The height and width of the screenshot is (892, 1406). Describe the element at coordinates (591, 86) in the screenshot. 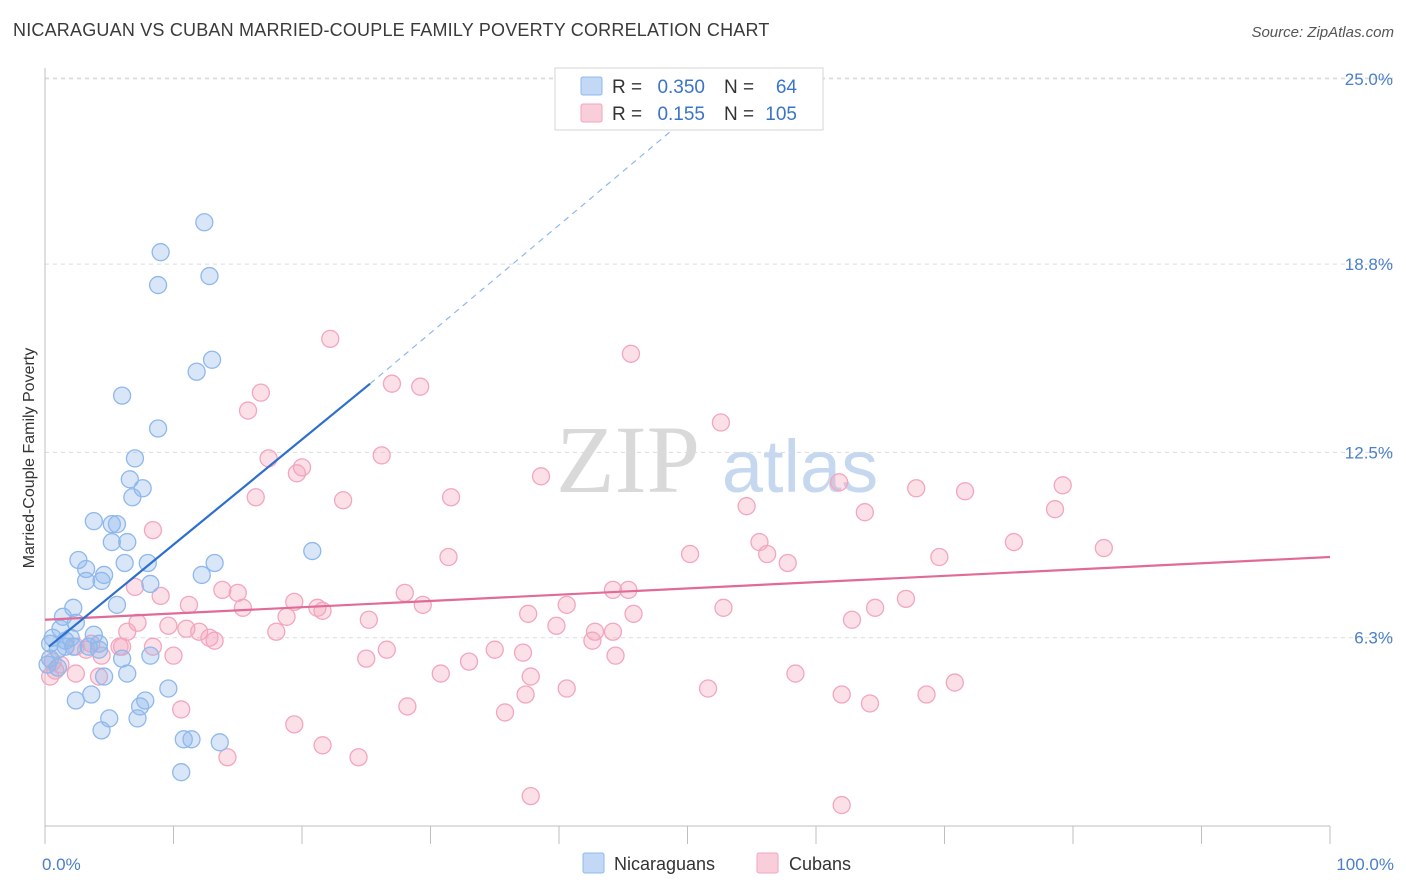

I see `legend-swatch-nicaraguans` at that location.